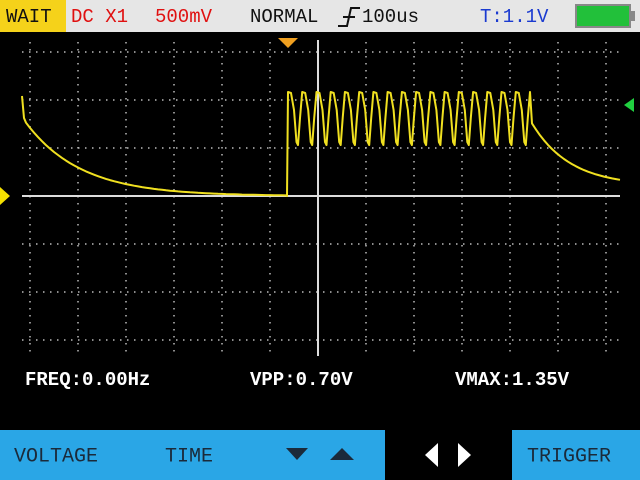  What do you see at coordinates (320, 16) in the screenshot?
I see `status-bar` at bounding box center [320, 16].